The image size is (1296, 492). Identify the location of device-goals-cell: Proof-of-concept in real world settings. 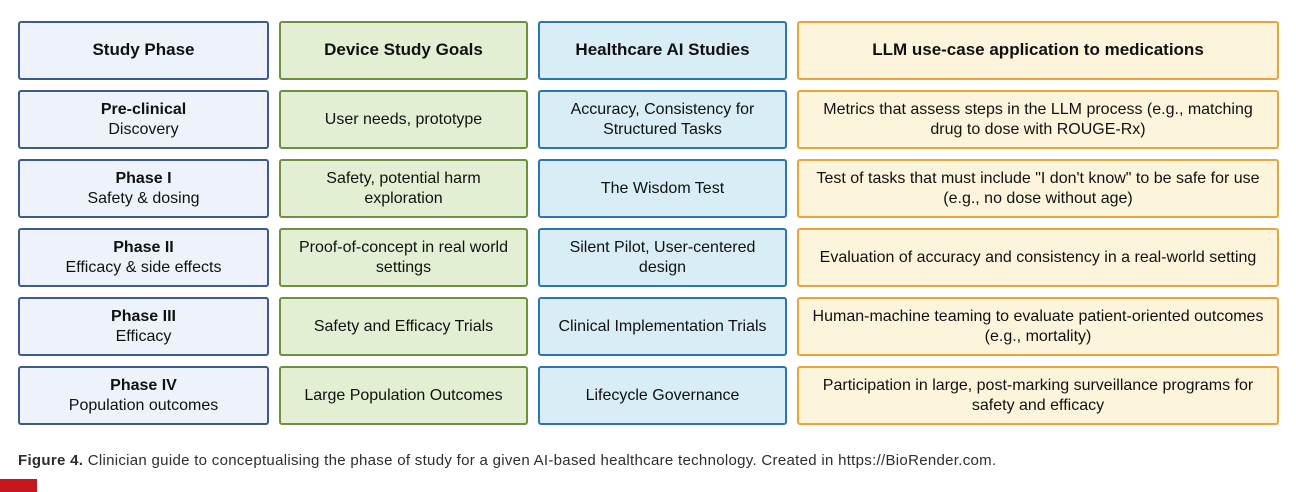
(403, 257).